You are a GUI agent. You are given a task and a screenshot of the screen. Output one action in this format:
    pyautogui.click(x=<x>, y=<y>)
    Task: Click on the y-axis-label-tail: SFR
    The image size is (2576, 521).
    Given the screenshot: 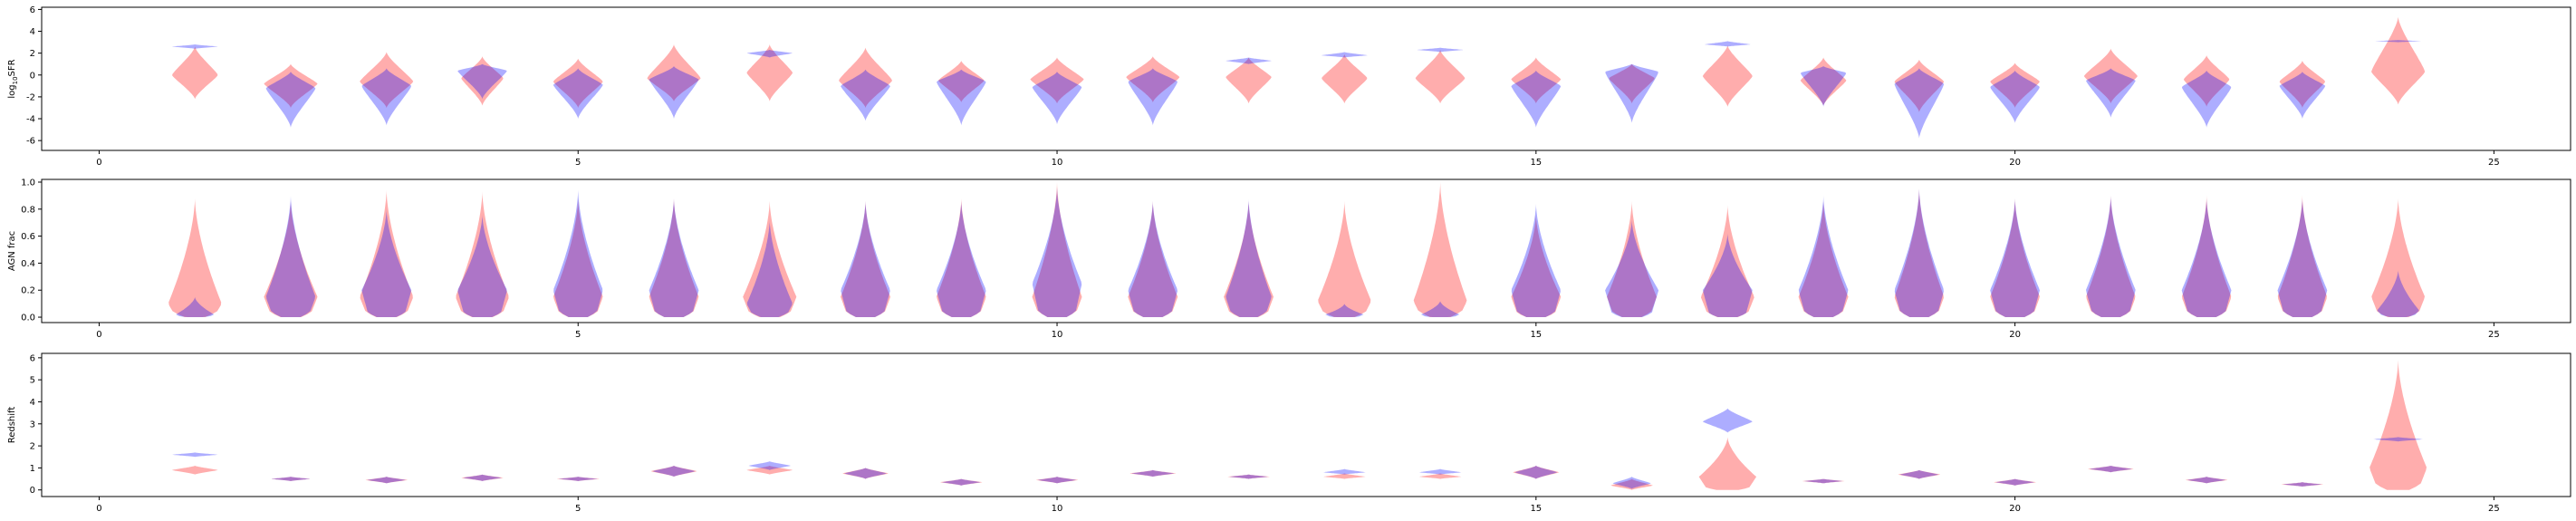 What is the action you would take?
    pyautogui.click(x=12, y=67)
    